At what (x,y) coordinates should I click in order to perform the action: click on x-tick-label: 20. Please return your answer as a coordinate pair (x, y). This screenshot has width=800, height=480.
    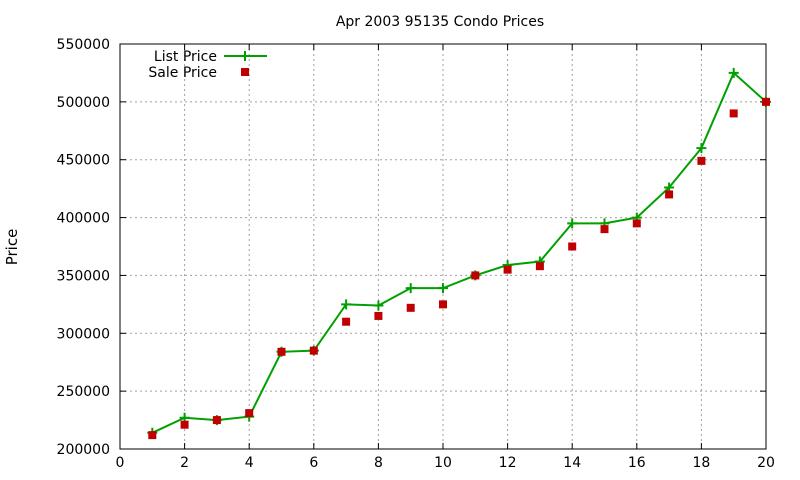
    Looking at the image, I should click on (766, 463).